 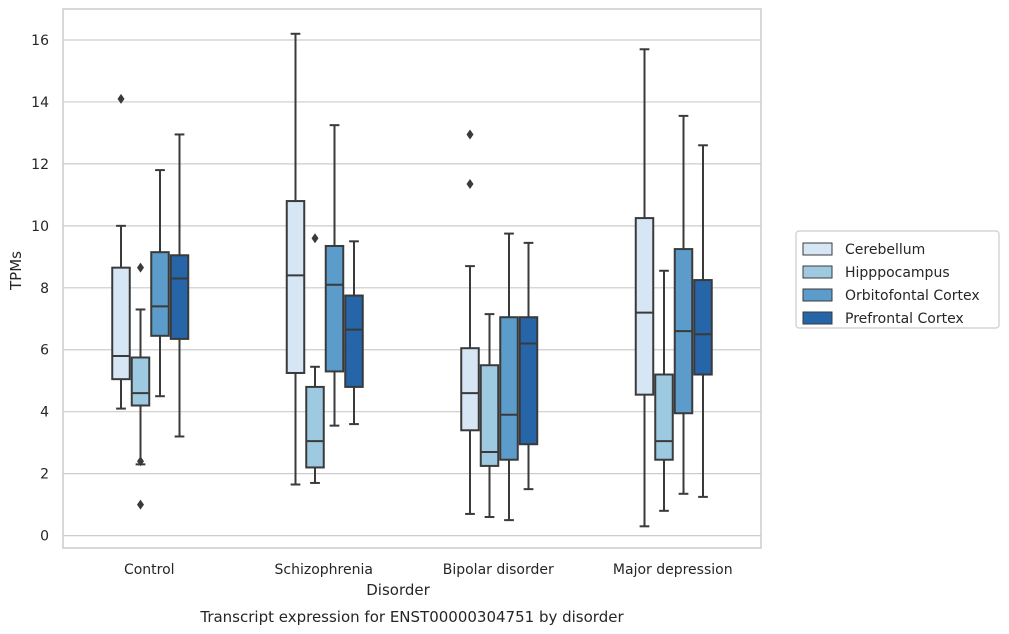 What do you see at coordinates (44, 413) in the screenshot?
I see `y-tick-label: 4` at bounding box center [44, 413].